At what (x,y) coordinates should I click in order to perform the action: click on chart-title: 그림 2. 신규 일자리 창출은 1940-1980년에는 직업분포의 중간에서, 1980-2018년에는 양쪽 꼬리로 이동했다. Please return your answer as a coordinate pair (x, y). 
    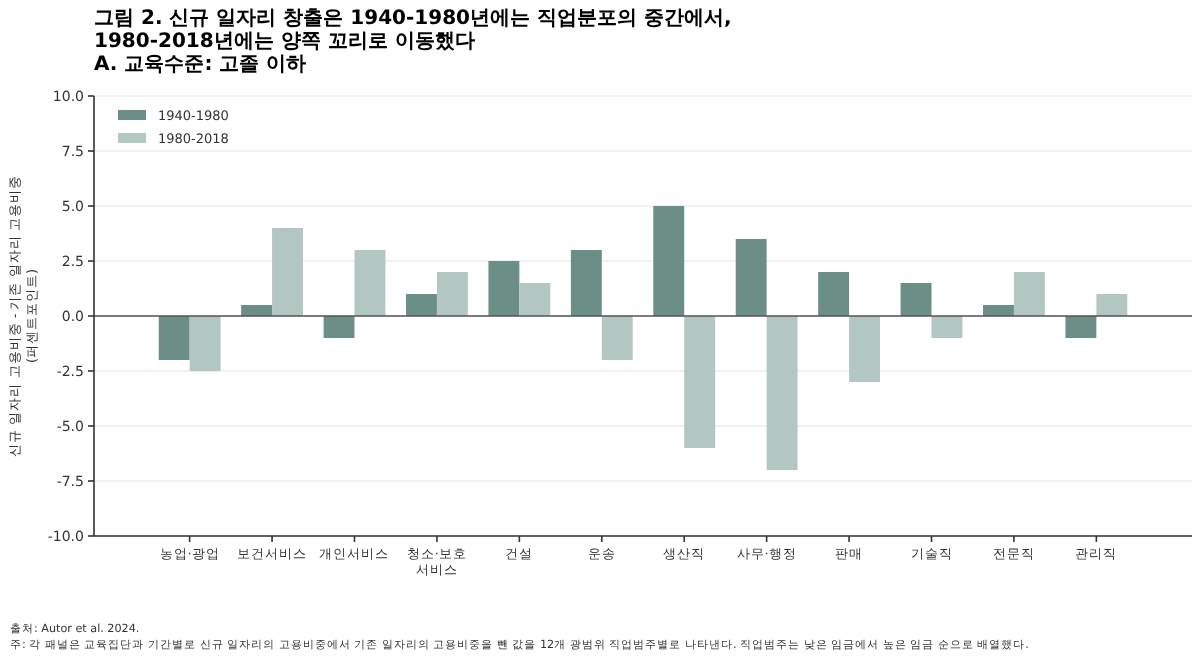
    Looking at the image, I should click on (413, 30).